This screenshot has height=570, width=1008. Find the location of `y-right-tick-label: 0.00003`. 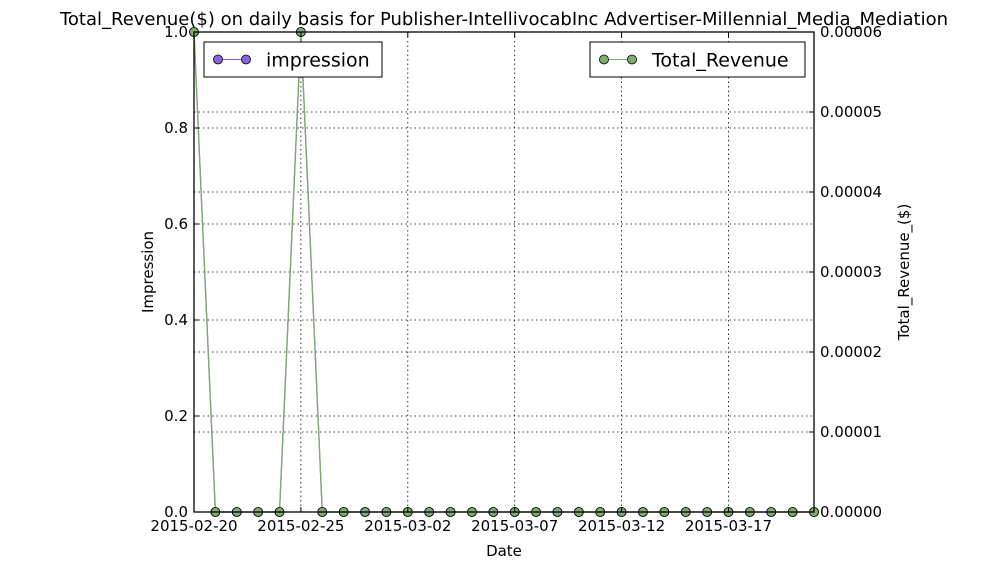

y-right-tick-label: 0.00003 is located at coordinates (851, 272).